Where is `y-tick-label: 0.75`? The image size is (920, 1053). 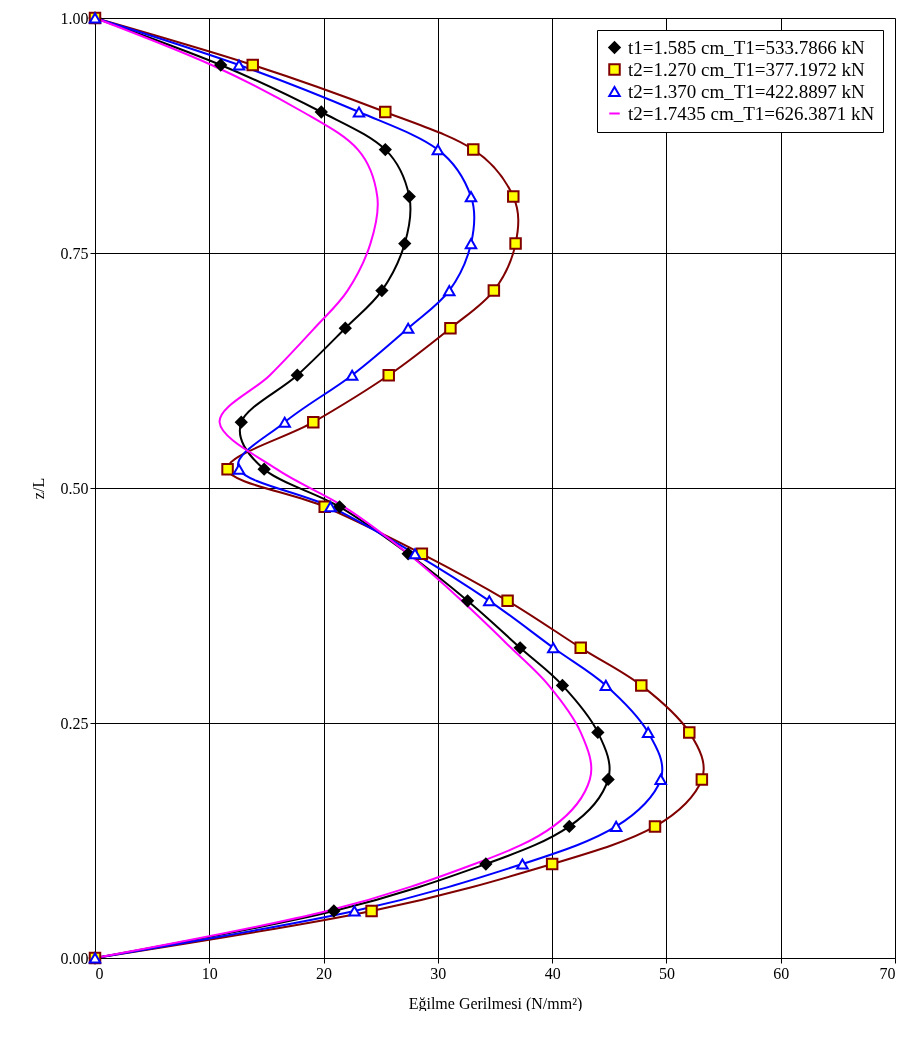 y-tick-label: 0.75 is located at coordinates (74, 253).